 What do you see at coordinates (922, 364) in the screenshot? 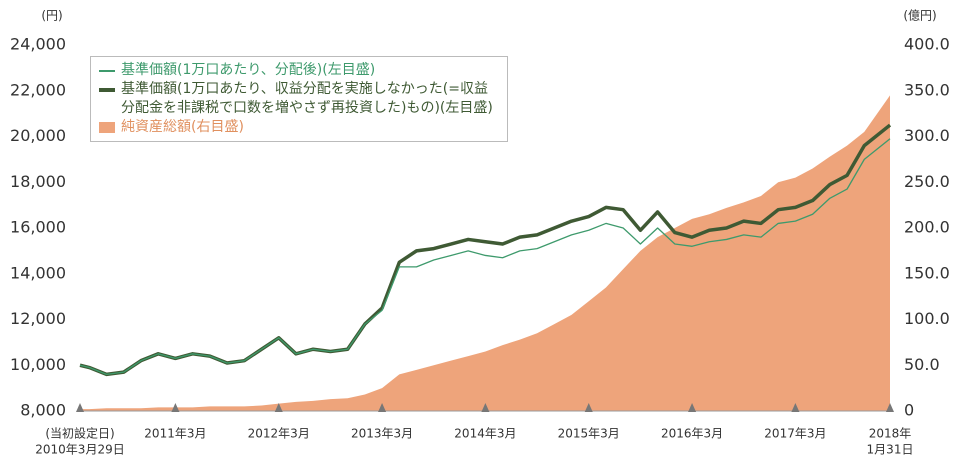
I see `y2-tick-label: 50.0` at bounding box center [922, 364].